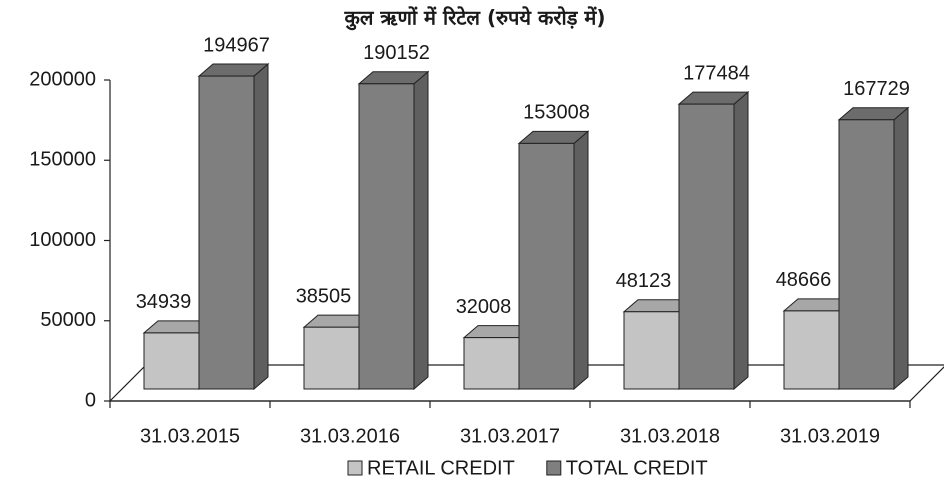 The width and height of the screenshot is (944, 483). What do you see at coordinates (350, 436) in the screenshot?
I see `x-tick-label: 31.03.2016` at bounding box center [350, 436].